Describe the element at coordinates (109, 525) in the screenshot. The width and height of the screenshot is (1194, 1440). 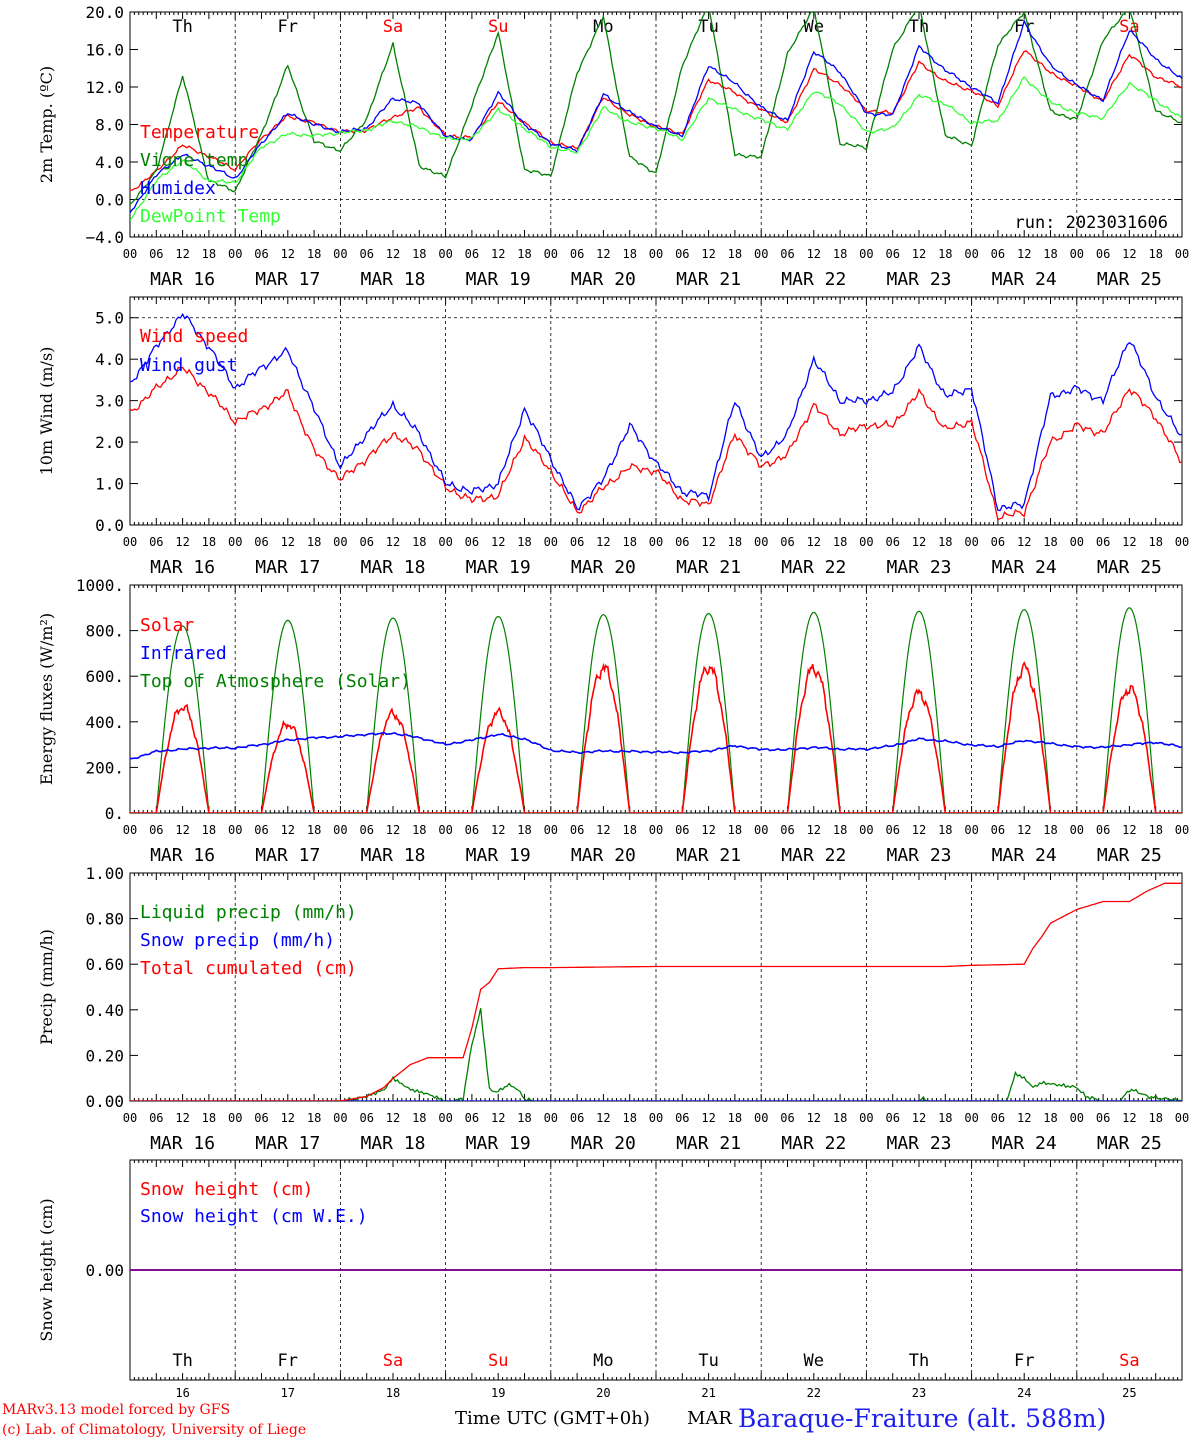
I see `y-tick-label: 0.0` at that location.